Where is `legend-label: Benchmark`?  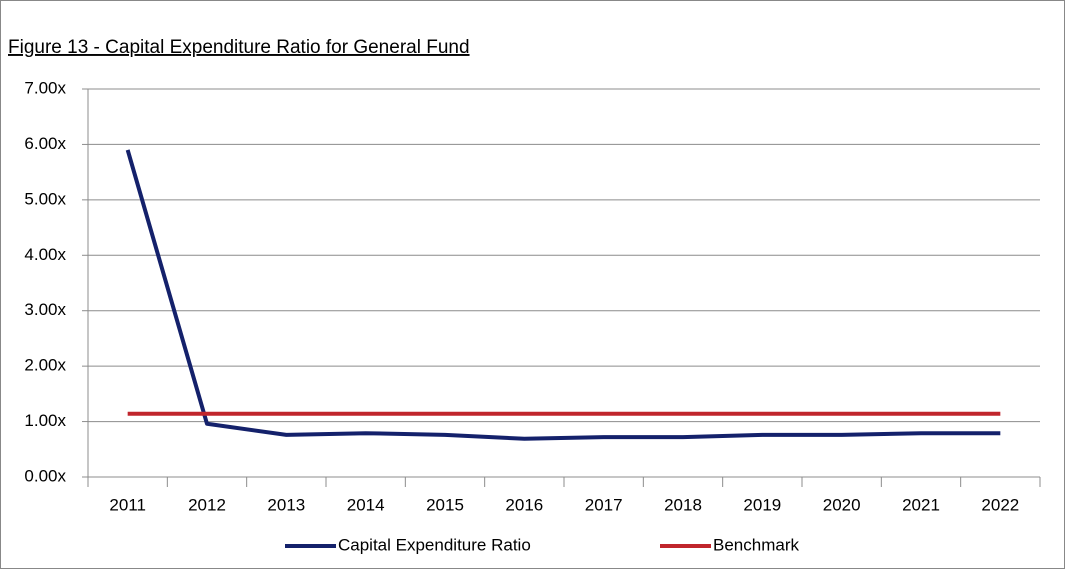 legend-label: Benchmark is located at coordinates (756, 544).